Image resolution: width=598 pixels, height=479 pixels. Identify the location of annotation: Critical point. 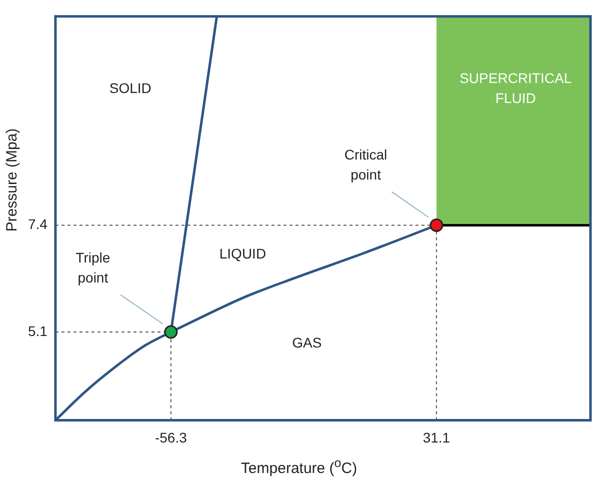
(366, 164).